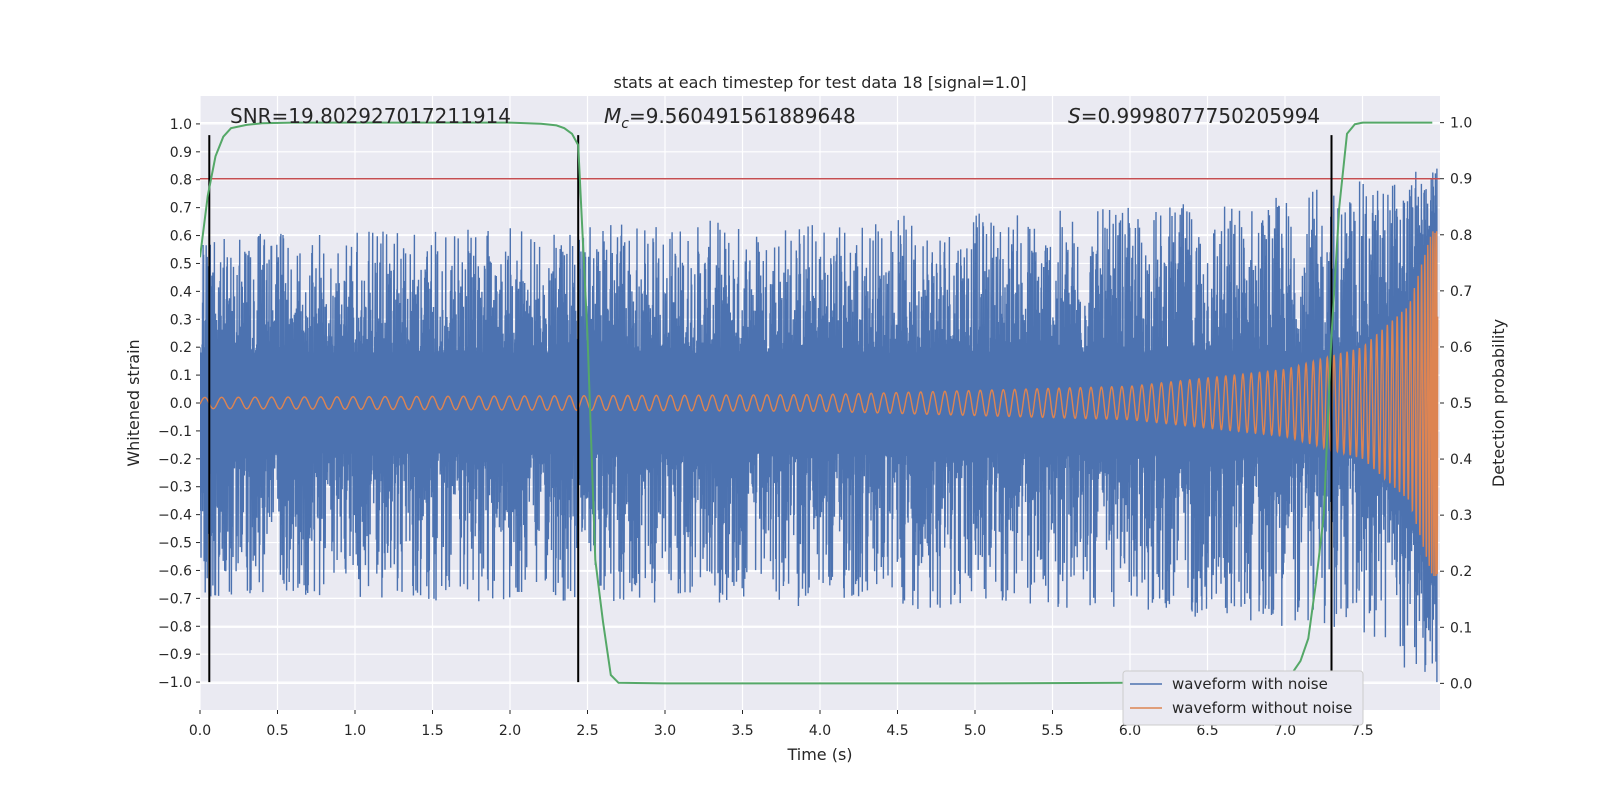  I want to click on y2-tick-label: 0.1, so click(1461, 628).